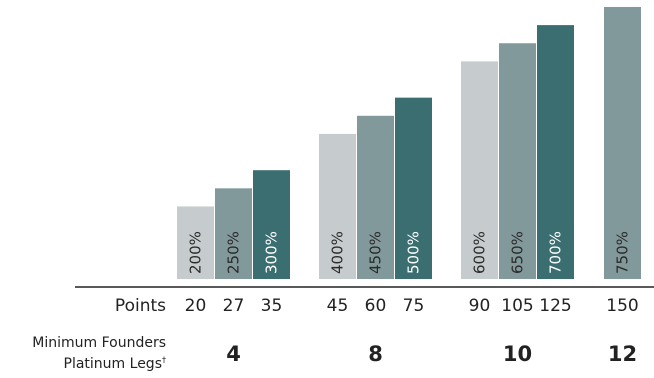  What do you see at coordinates (623, 252) in the screenshot?
I see `bar-value-label: 750%` at bounding box center [623, 252].